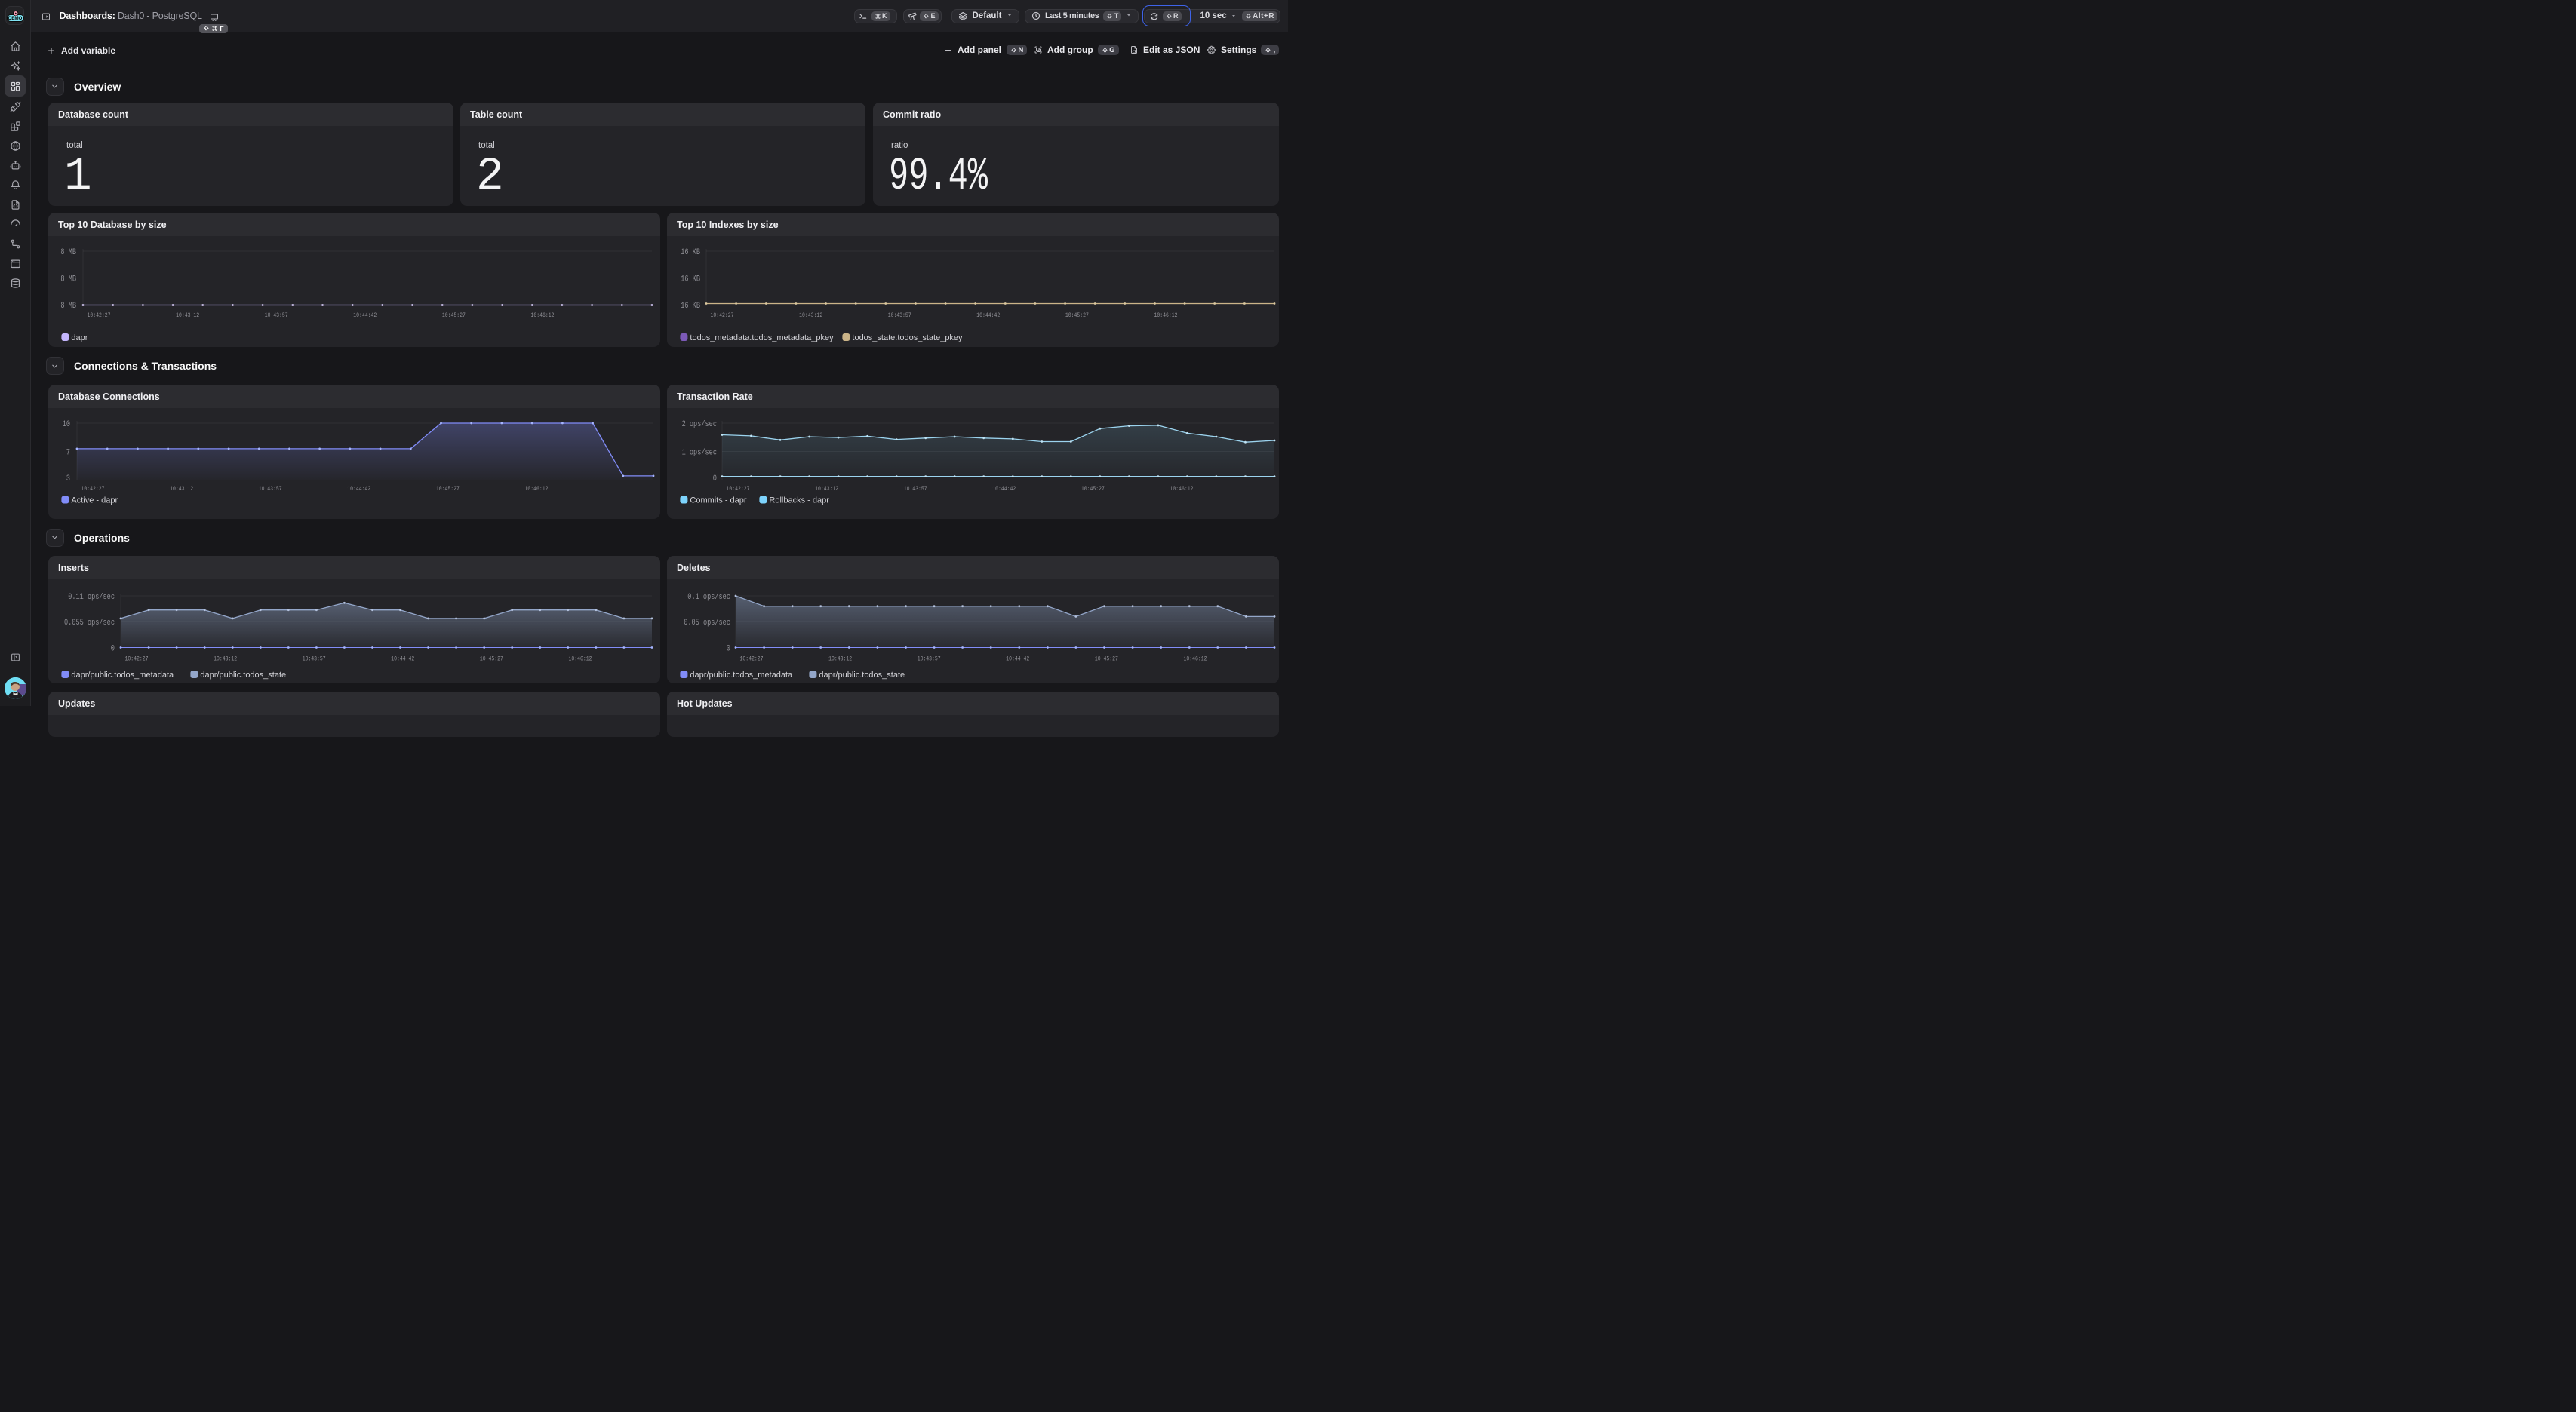  Describe the element at coordinates (907, 337) in the screenshot. I see `svg-text: todos_state.todos_state_pkey` at that location.